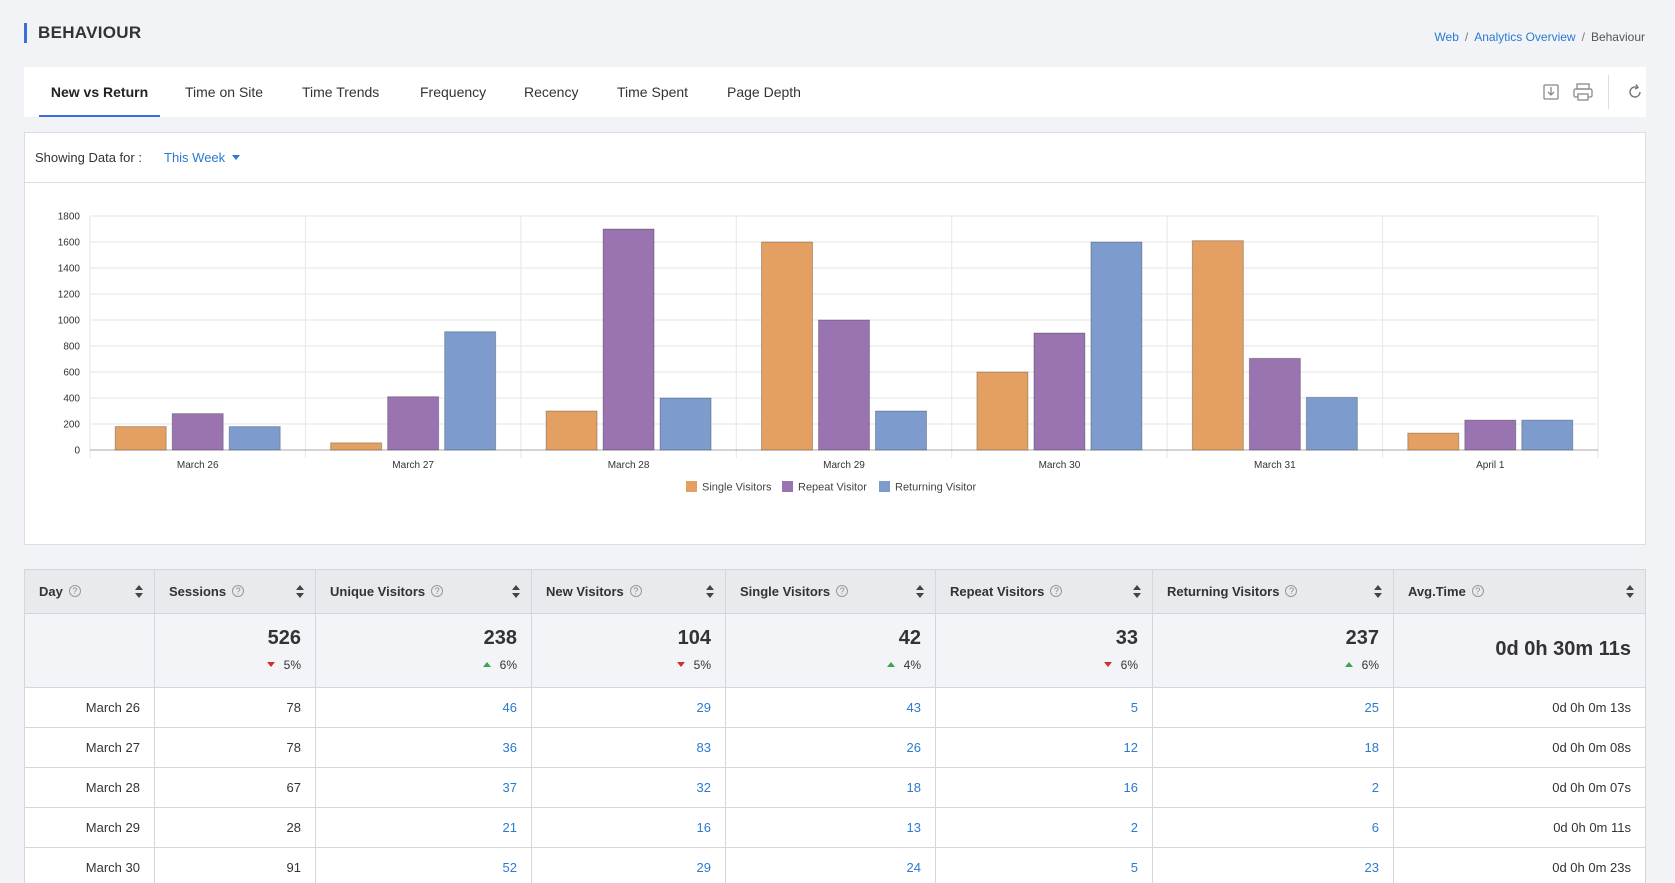  I want to click on cell-sessions: 78, so click(235, 707).